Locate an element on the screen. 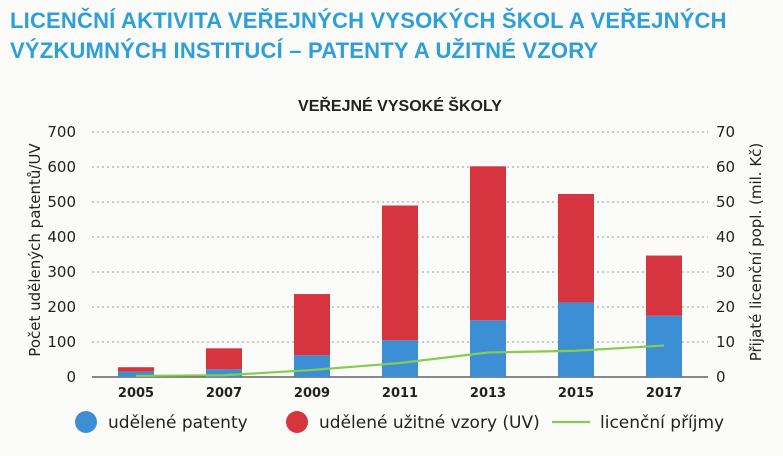  right-axis: 0 10 20 30 40 50 60 70 is located at coordinates (725, 254).